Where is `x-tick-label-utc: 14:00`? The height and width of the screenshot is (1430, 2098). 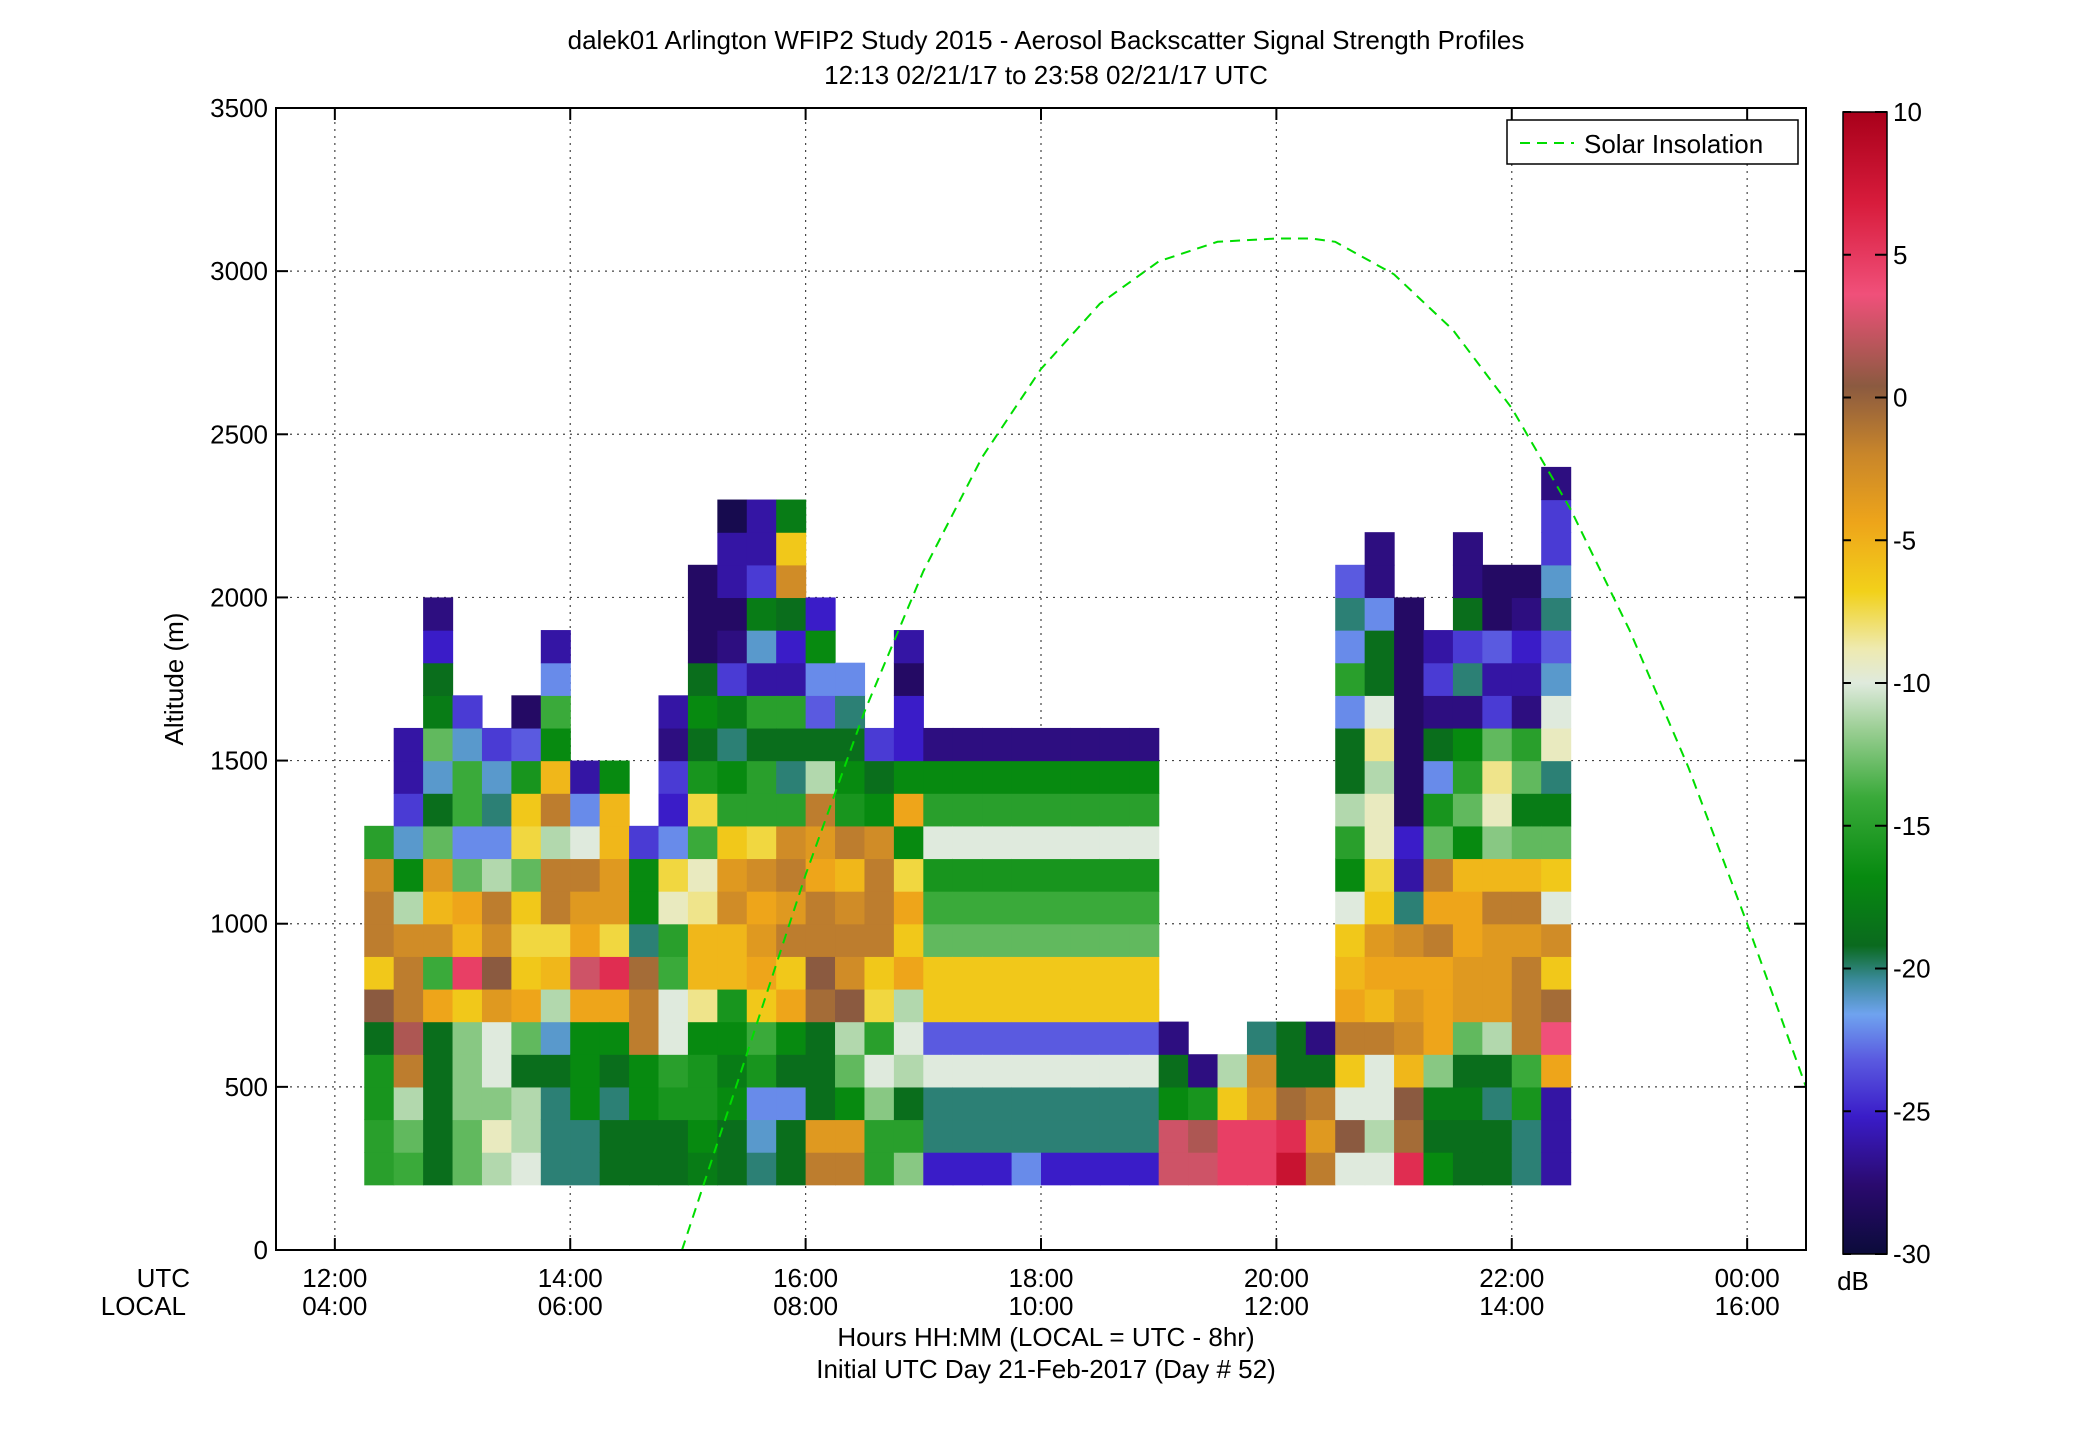
x-tick-label-utc: 14:00 is located at coordinates (570, 1278).